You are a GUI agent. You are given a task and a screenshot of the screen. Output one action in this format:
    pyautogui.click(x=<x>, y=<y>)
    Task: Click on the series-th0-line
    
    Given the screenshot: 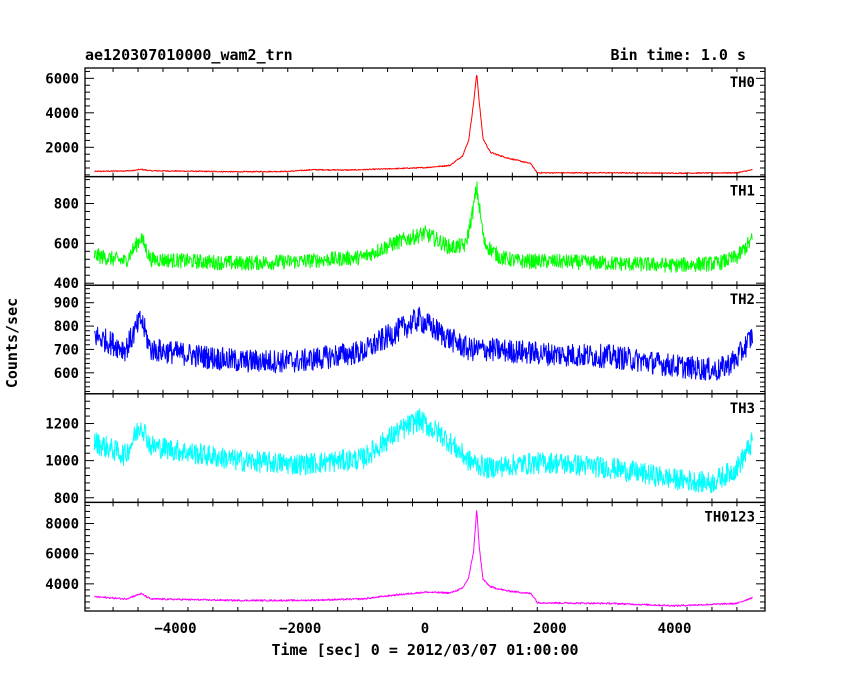 What is the action you would take?
    pyautogui.click(x=423, y=124)
    